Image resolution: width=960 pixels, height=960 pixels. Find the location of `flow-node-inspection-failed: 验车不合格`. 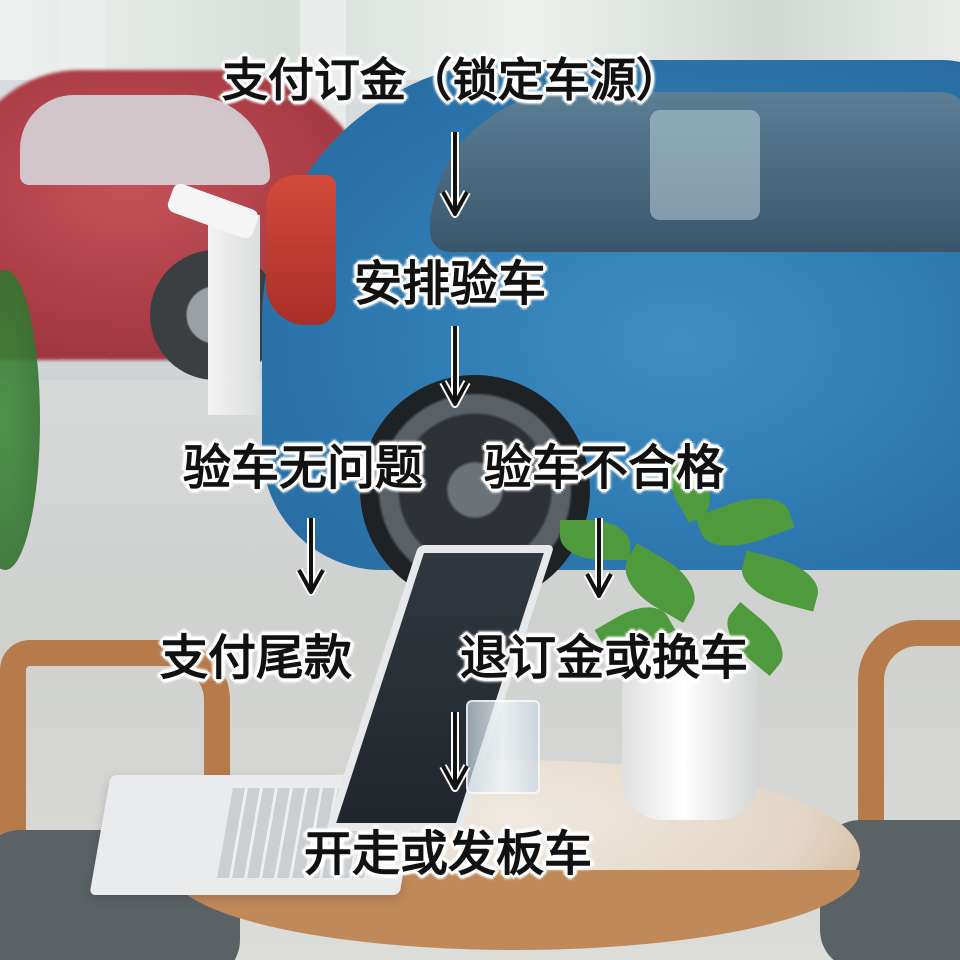

flow-node-inspection-failed: 验车不合格 is located at coordinates (604, 468).